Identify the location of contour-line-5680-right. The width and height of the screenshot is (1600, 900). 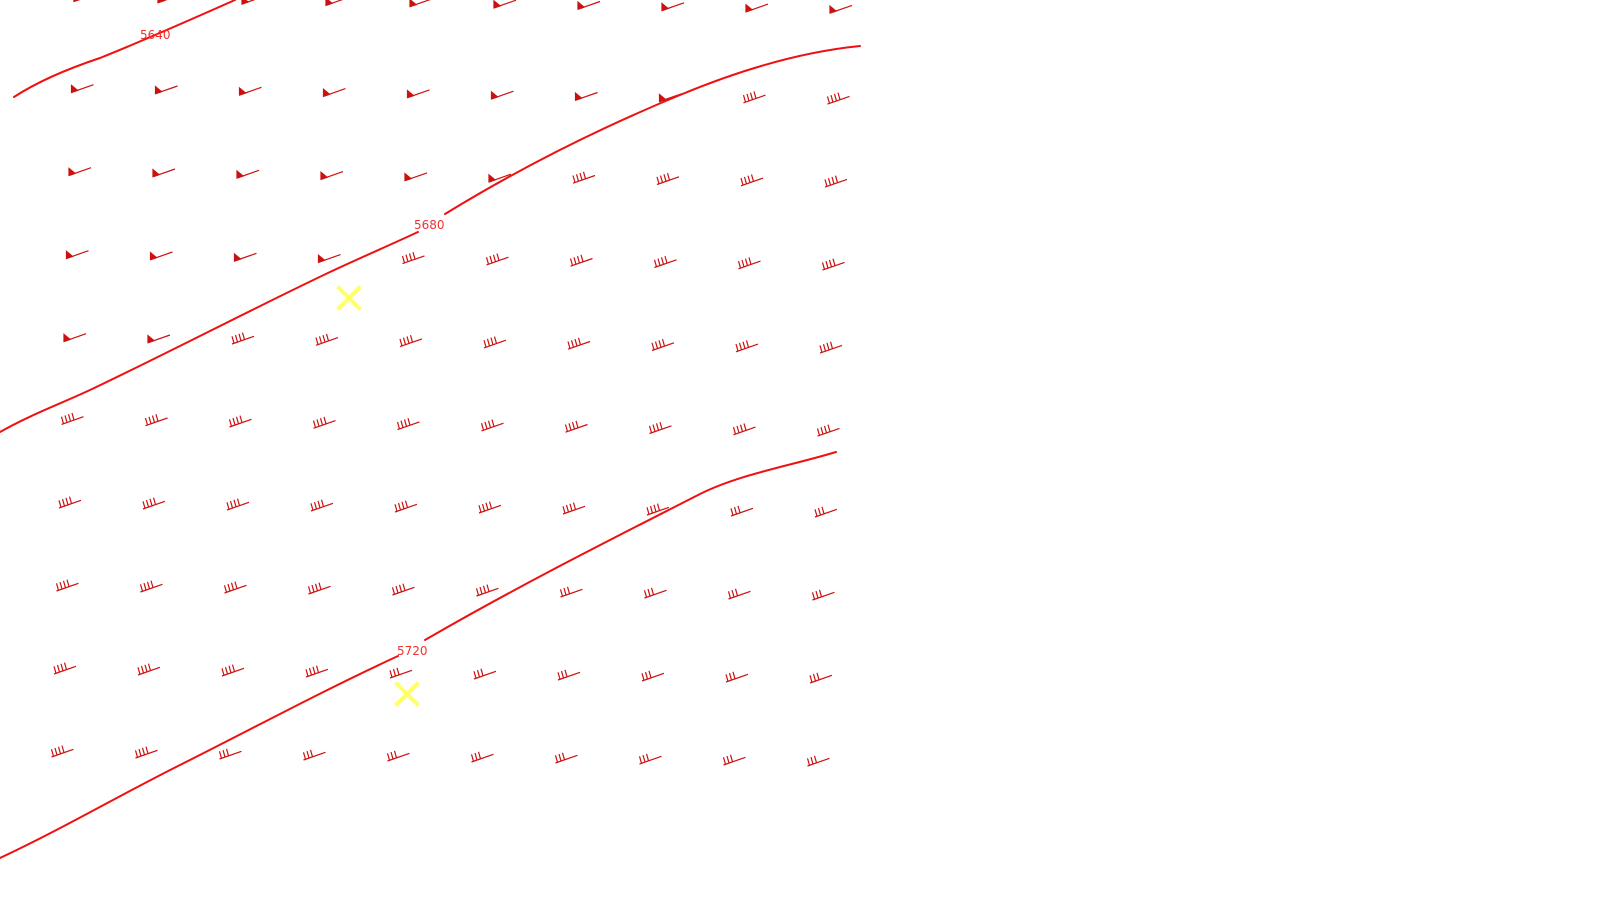
(652, 130).